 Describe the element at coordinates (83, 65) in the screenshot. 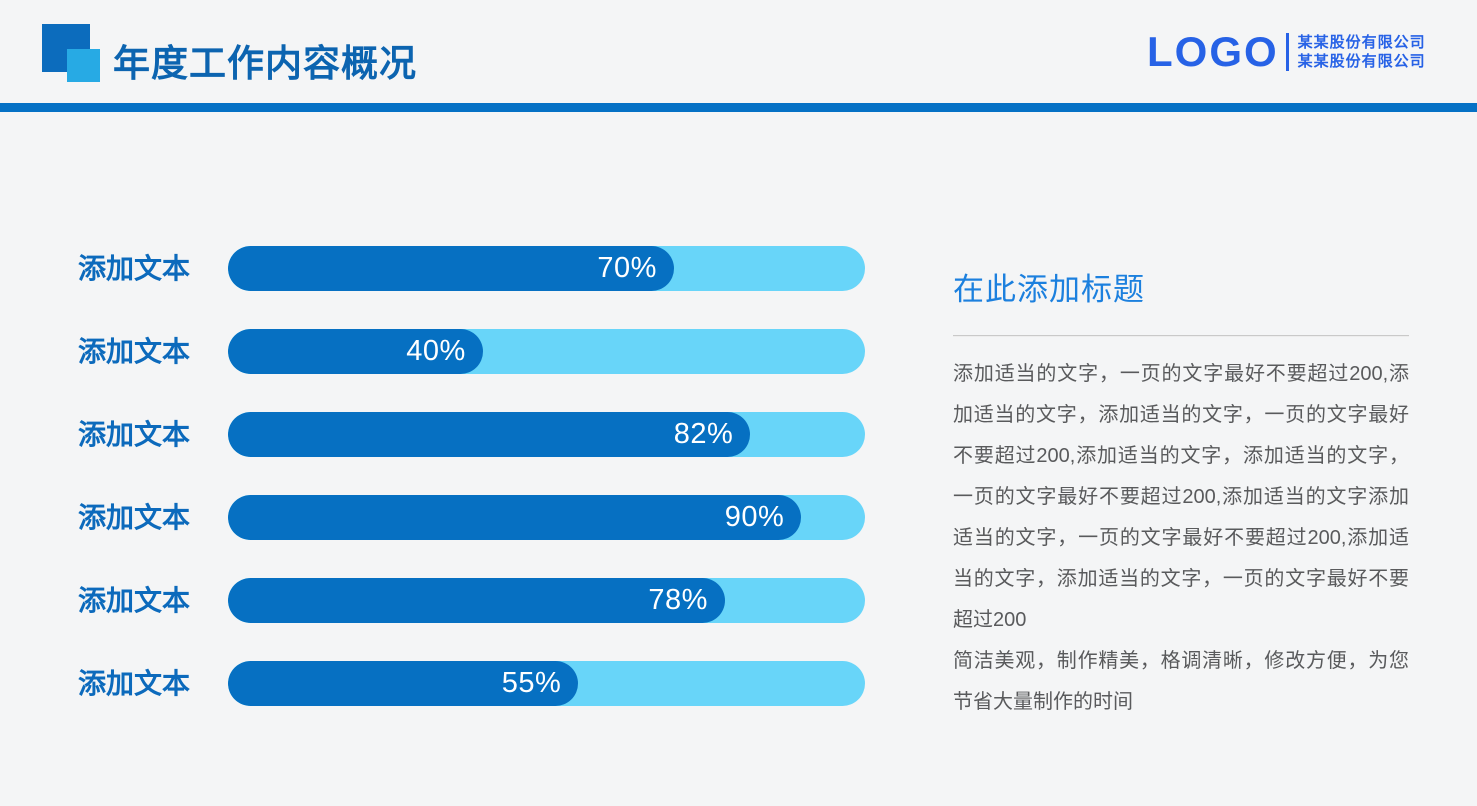

I see `title-marker-light-square` at that location.